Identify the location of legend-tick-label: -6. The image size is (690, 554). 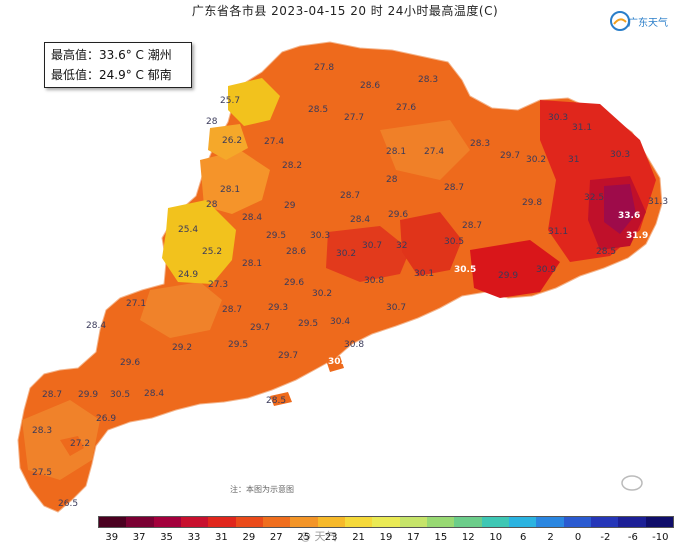
(632, 537).